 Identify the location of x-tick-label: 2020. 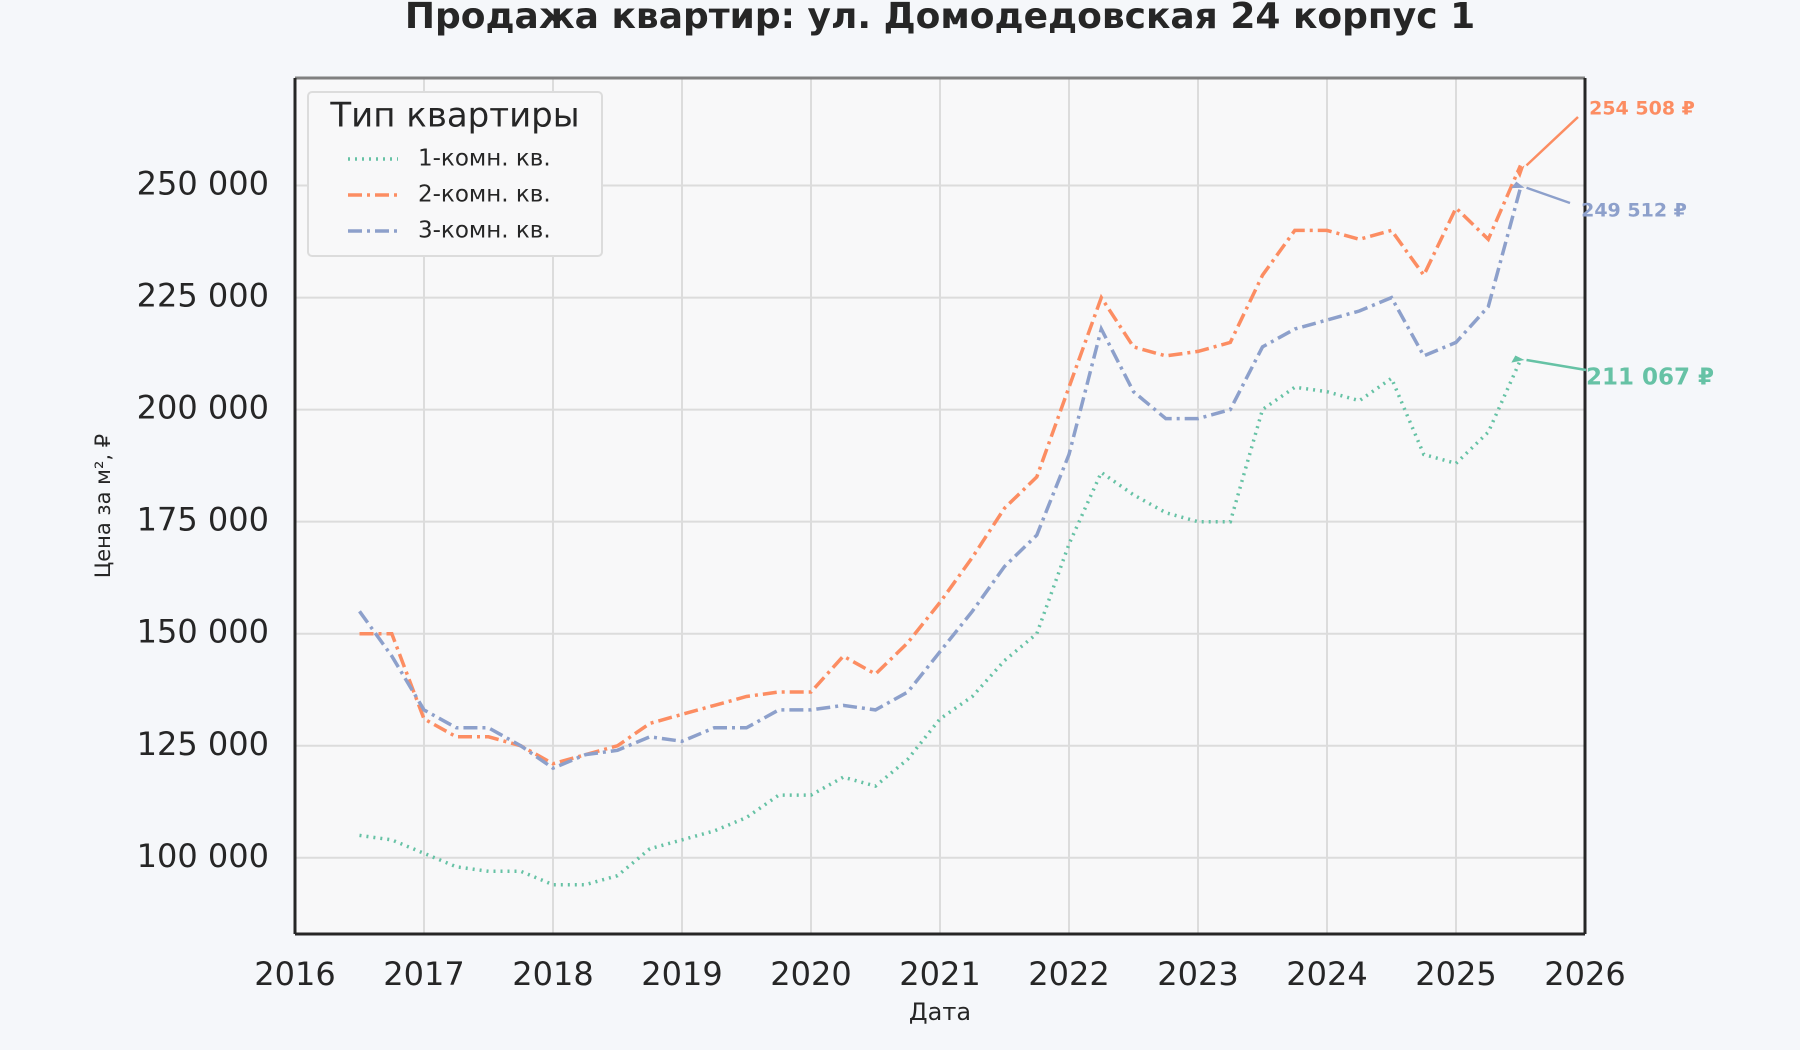
(810, 974).